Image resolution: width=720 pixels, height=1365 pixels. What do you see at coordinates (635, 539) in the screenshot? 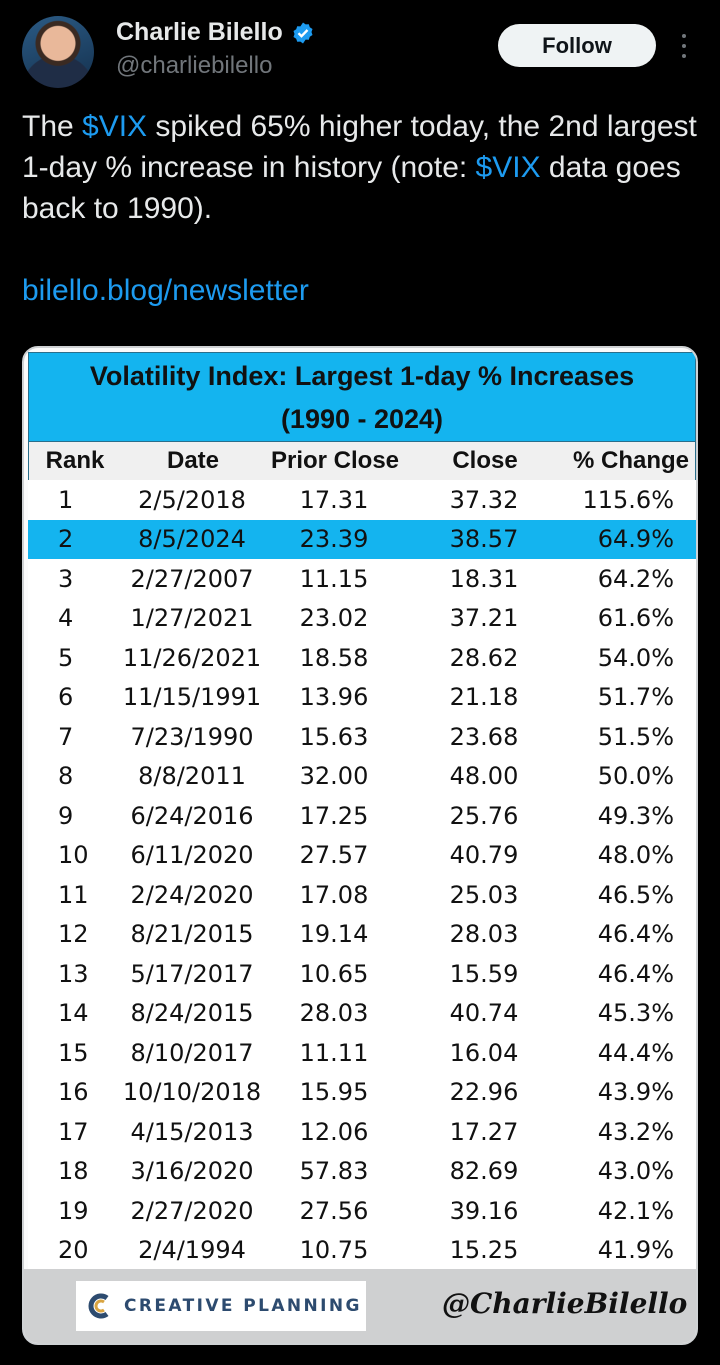
I see `cell-pct-change: 64.9%` at bounding box center [635, 539].